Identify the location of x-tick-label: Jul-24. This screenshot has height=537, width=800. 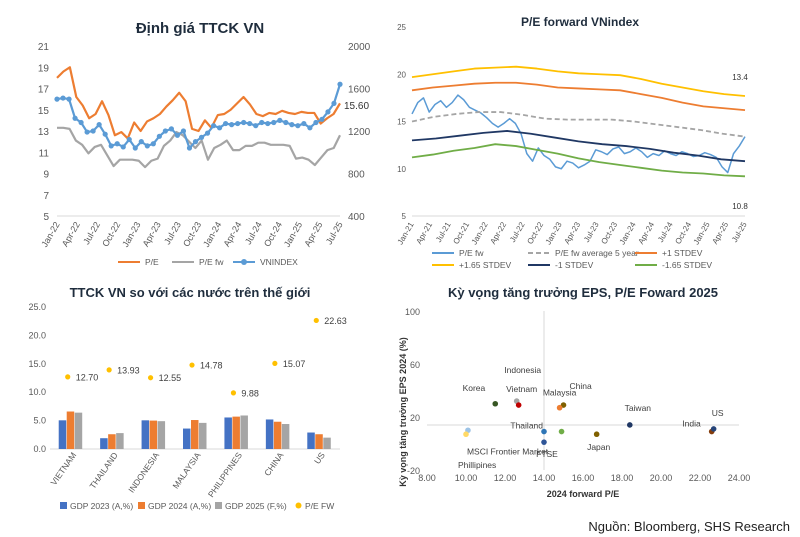
(665, 232).